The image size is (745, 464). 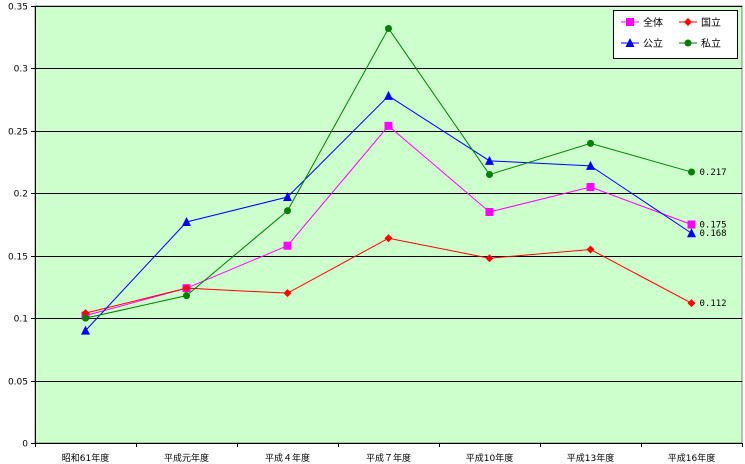 I want to click on data-label: 0.217, so click(x=713, y=173).